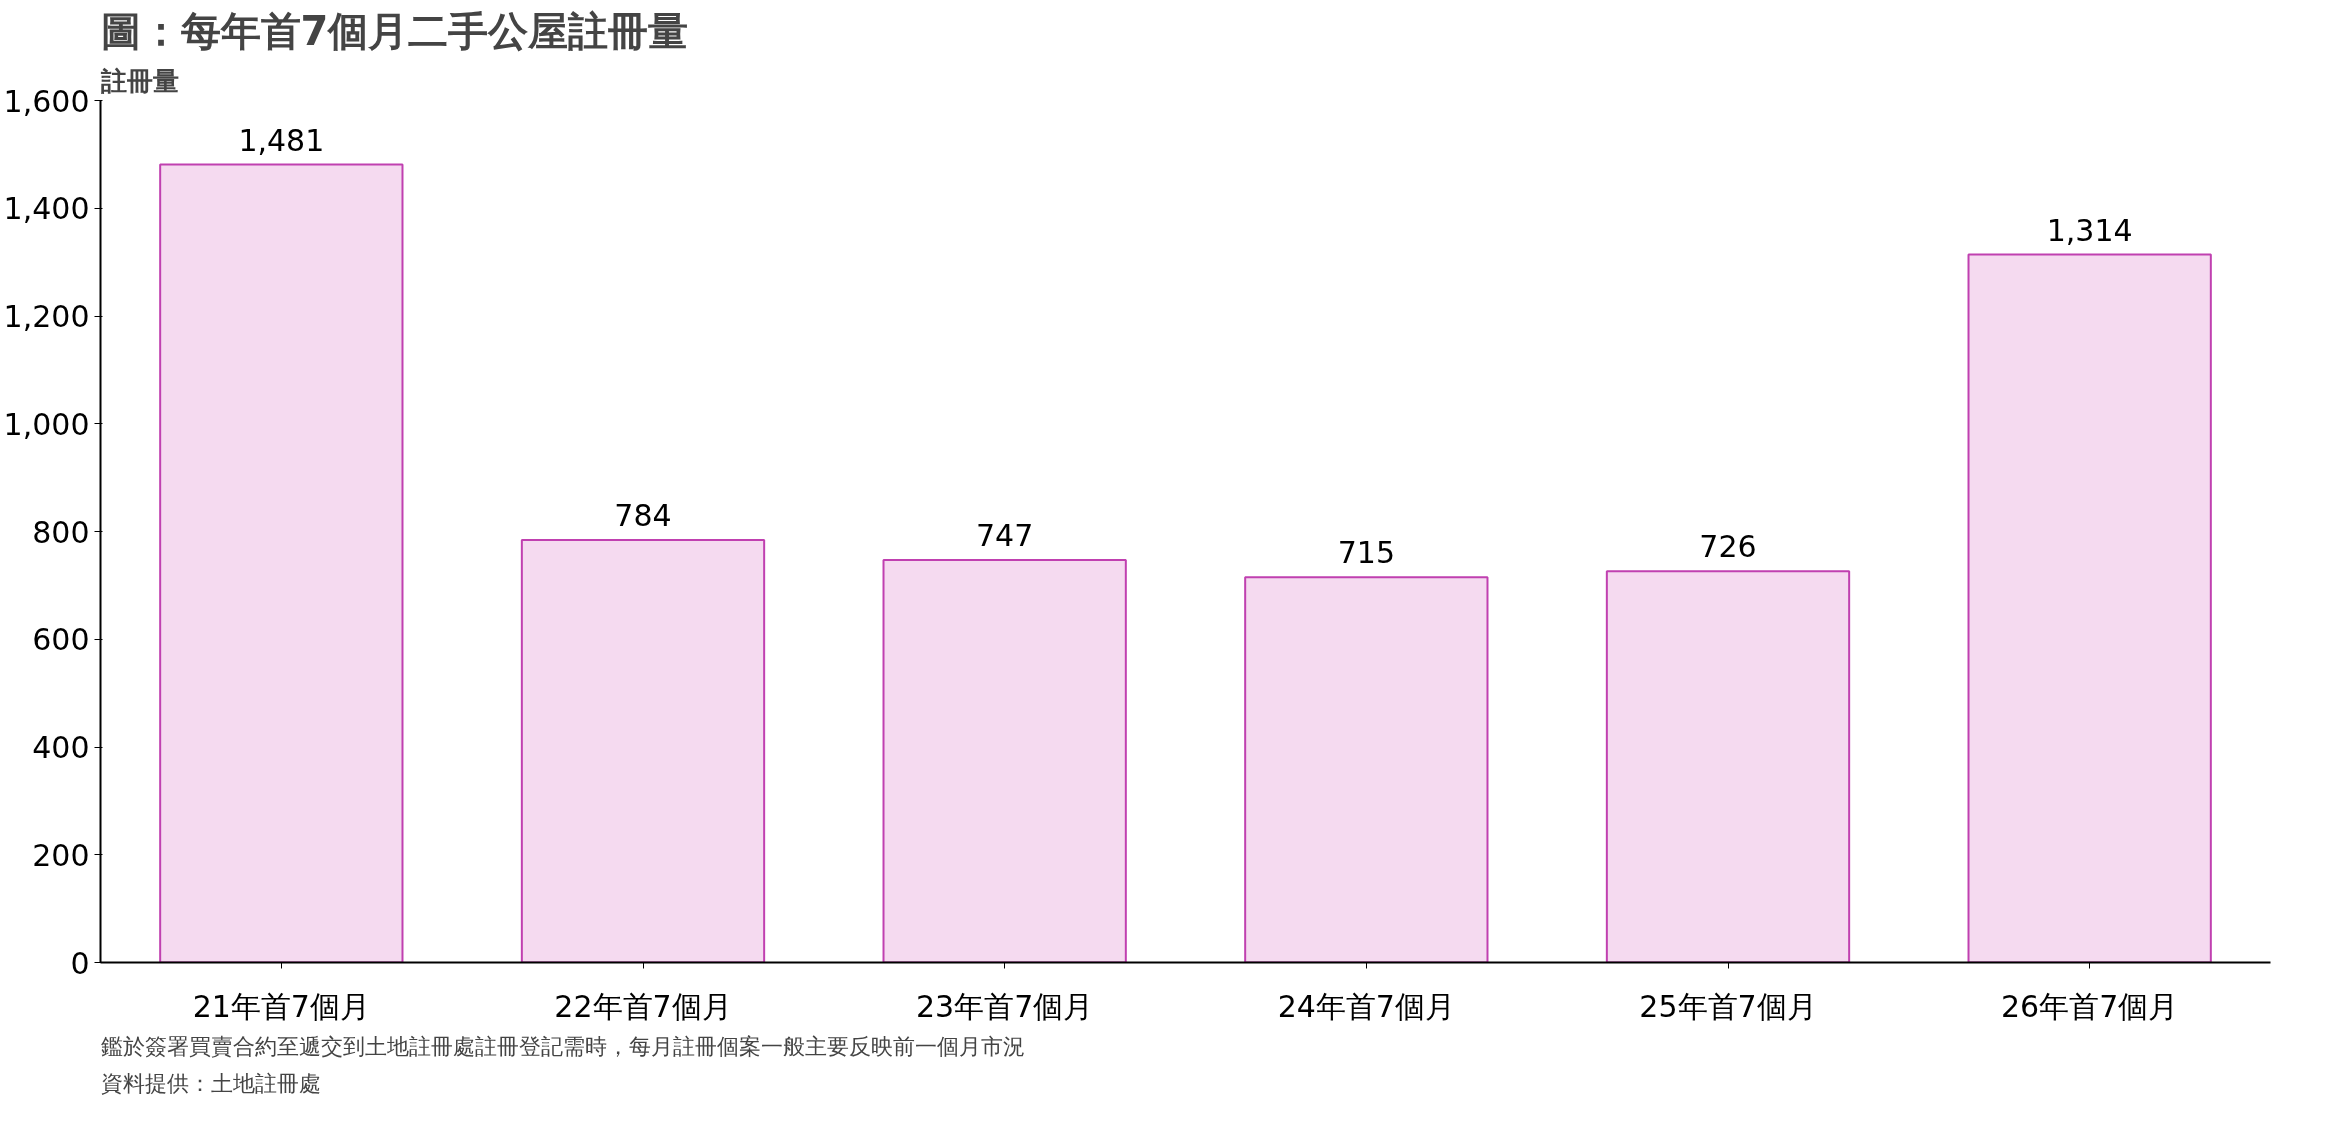  I want to click on y-tick-label: 1,000, so click(46, 424).